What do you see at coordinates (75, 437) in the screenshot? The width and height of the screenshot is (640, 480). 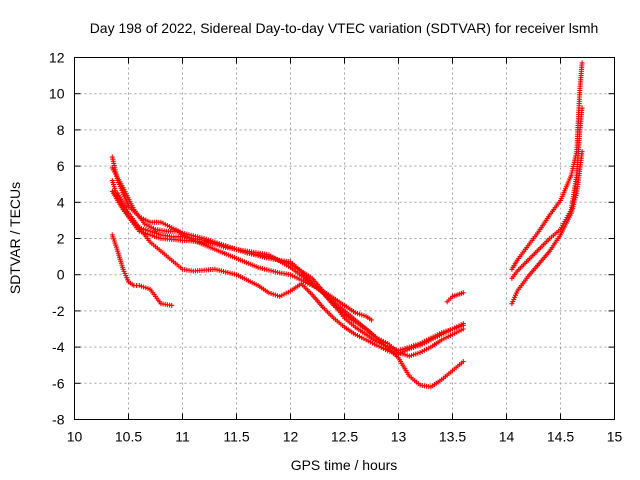 I see `x-tick-label: 10` at bounding box center [75, 437].